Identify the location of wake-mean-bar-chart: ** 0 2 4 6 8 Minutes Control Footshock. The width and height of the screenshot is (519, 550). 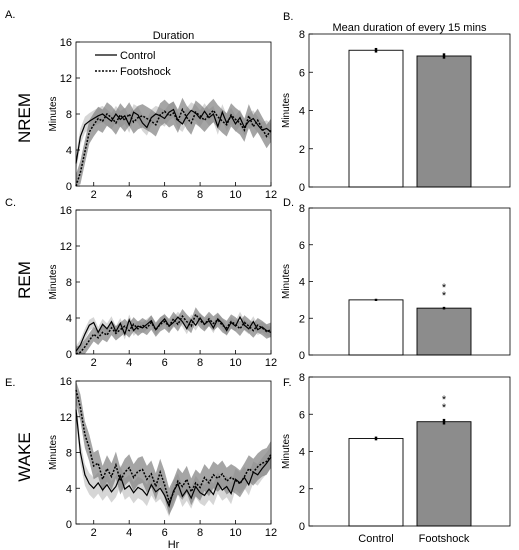
(396, 458).